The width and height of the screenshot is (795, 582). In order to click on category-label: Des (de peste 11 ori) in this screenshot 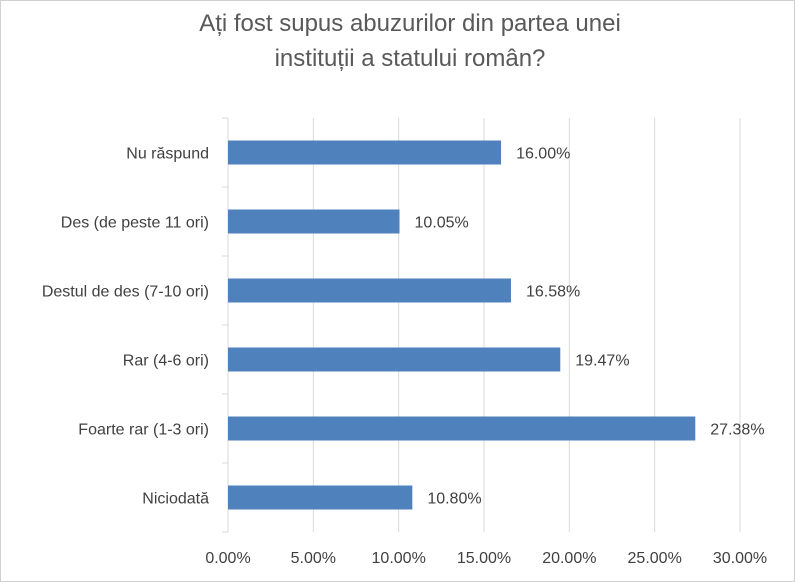, I will do `click(135, 223)`.